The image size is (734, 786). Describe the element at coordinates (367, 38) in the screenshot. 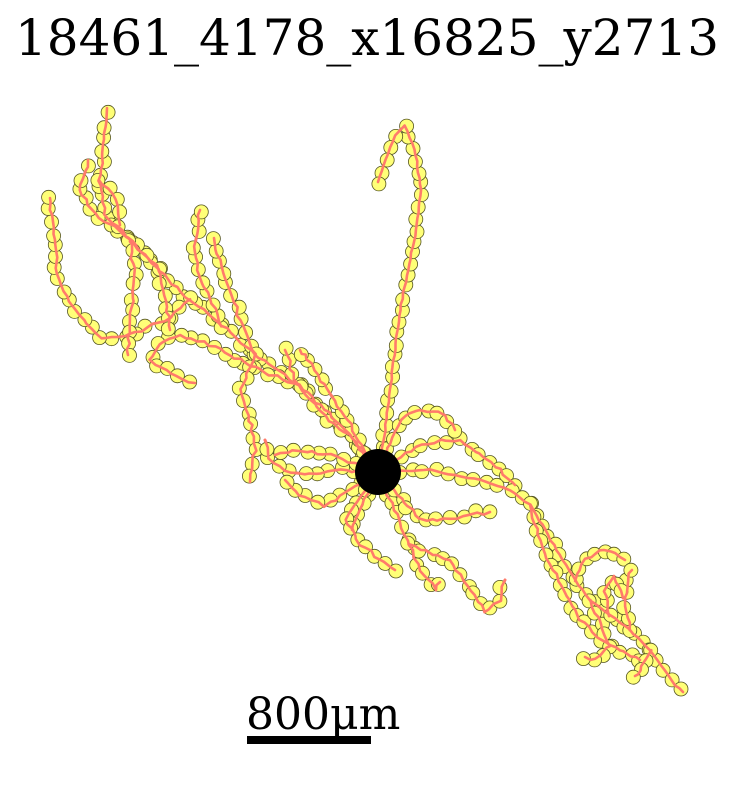

I see `figure-title: 18461_4178_x16825_y2713` at that location.